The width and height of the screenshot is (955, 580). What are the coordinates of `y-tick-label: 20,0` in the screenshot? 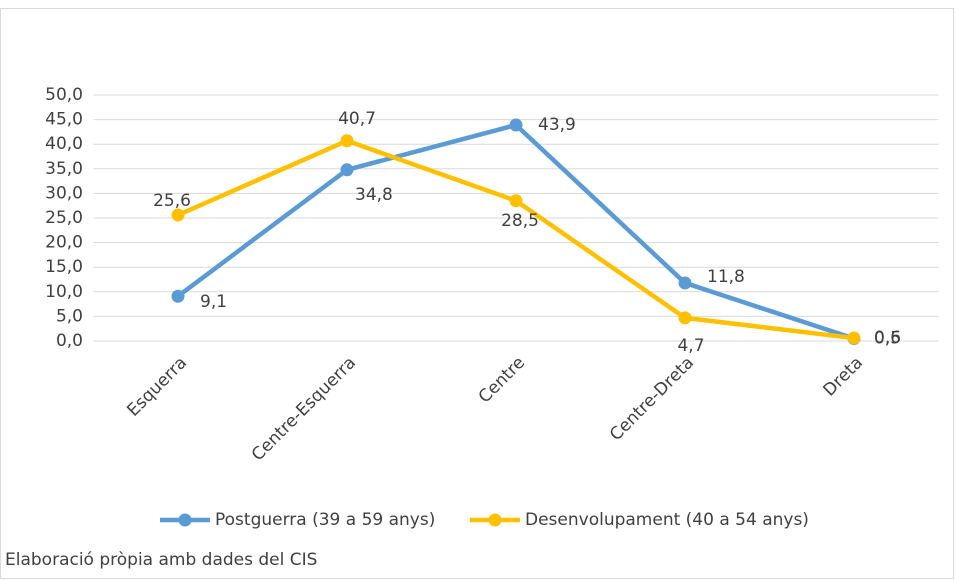 It's located at (64, 243).